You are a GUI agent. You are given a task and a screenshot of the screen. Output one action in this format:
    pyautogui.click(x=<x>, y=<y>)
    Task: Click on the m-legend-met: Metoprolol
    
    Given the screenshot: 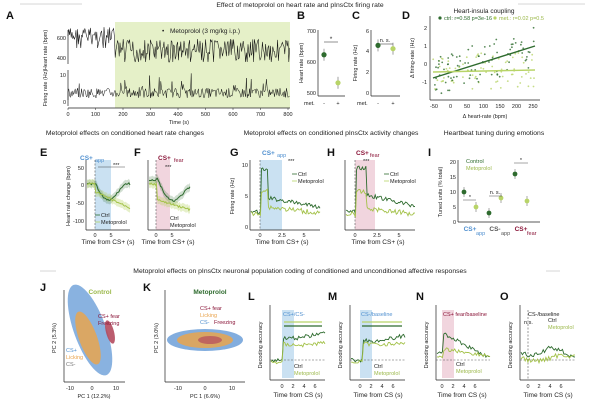 What is the action you would take?
    pyautogui.click(x=387, y=374)
    